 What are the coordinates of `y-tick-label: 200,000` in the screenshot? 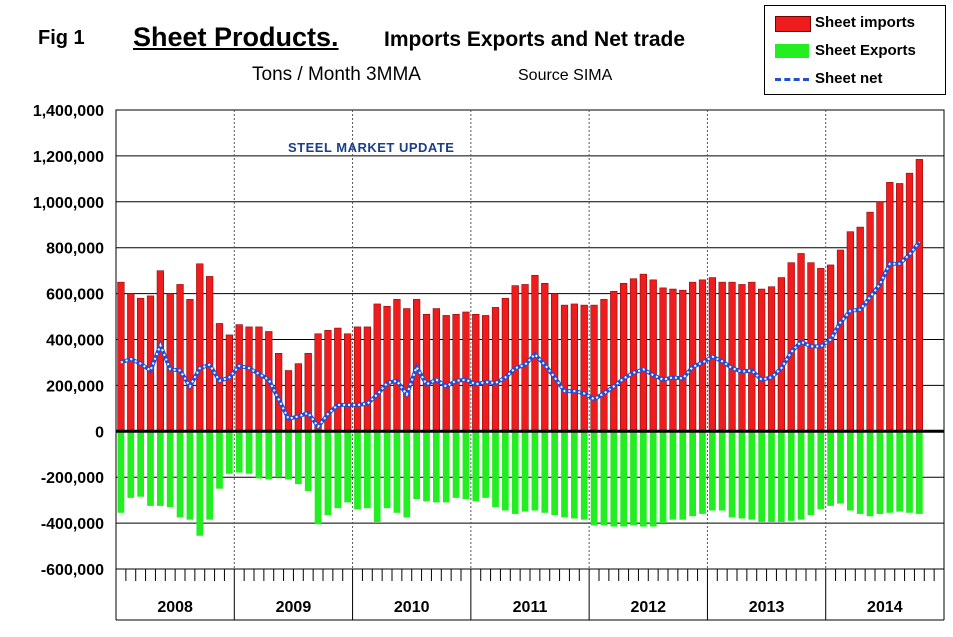 It's located at (75, 386).